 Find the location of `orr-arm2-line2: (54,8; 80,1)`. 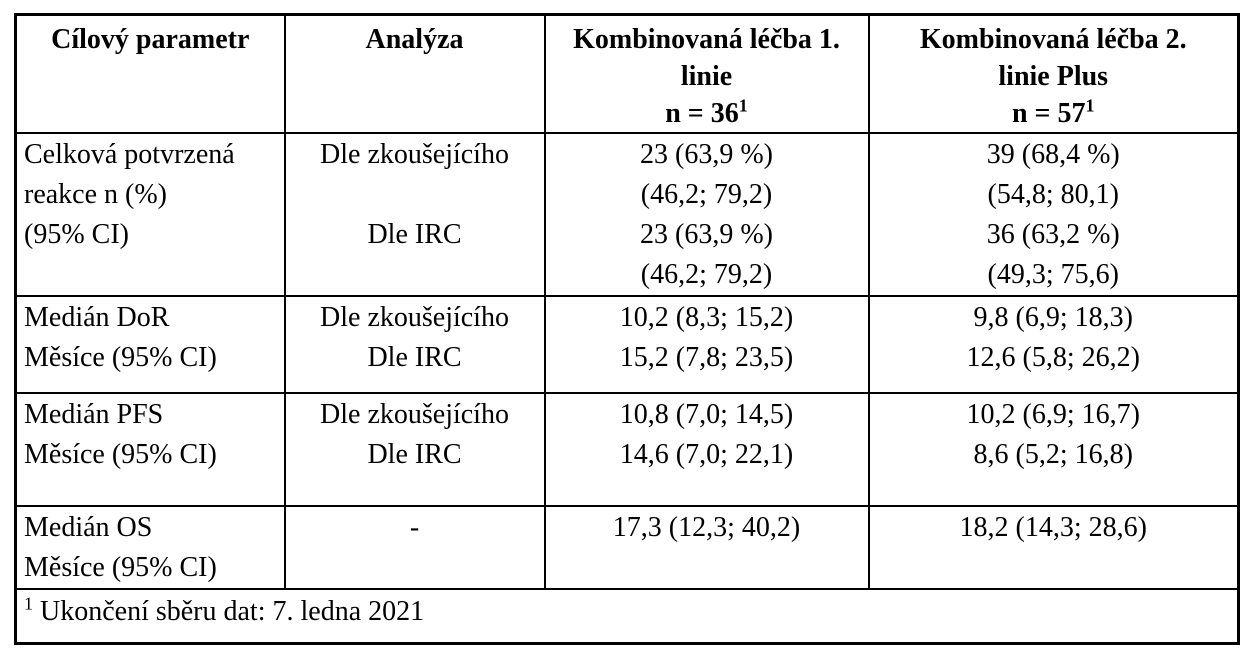

orr-arm2-line2: (54,8; 80,1) is located at coordinates (1053, 194).